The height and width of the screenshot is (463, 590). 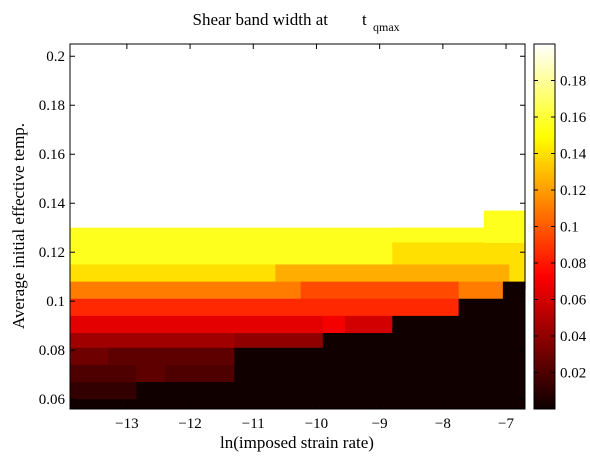 I want to click on x-tick-label: −9, so click(x=380, y=424).